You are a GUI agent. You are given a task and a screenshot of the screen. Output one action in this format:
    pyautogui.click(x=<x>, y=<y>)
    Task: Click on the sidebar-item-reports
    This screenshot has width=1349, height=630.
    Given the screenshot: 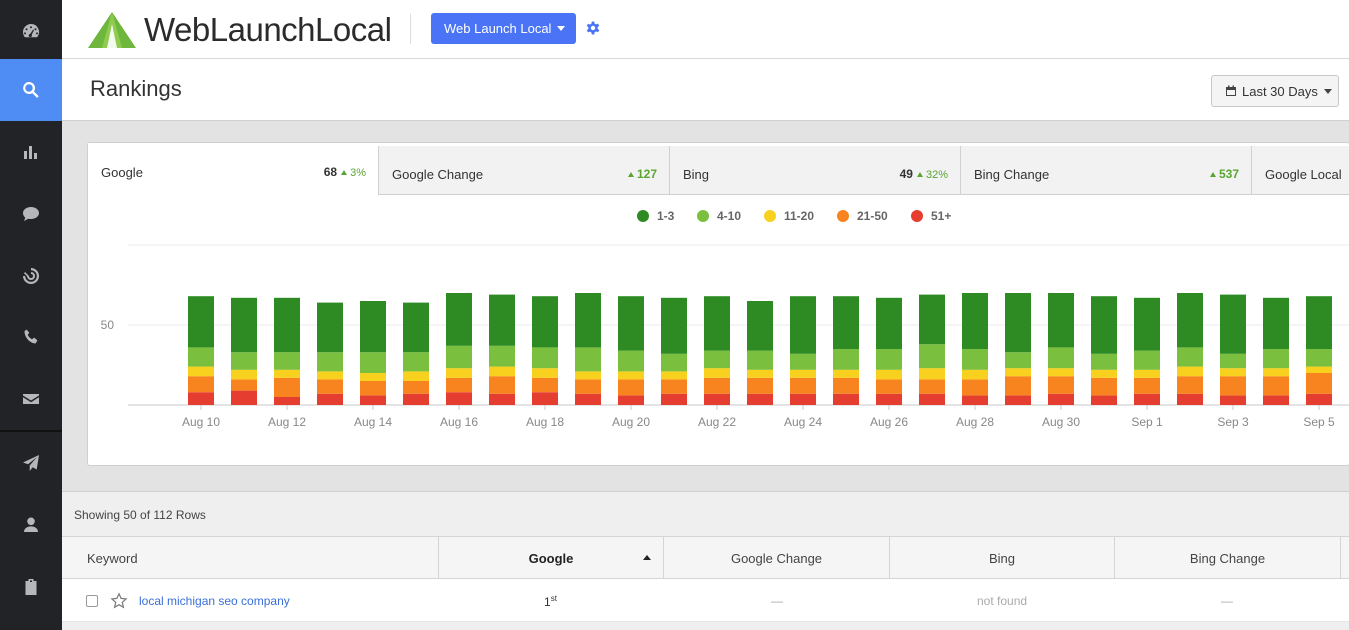 What is the action you would take?
    pyautogui.click(x=31, y=152)
    